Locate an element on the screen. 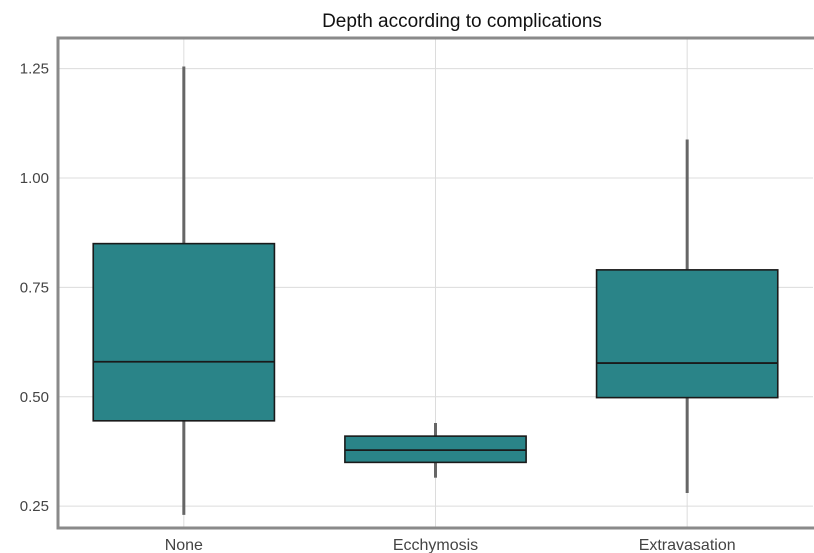  box-group-ecchymosis is located at coordinates (435, 450).